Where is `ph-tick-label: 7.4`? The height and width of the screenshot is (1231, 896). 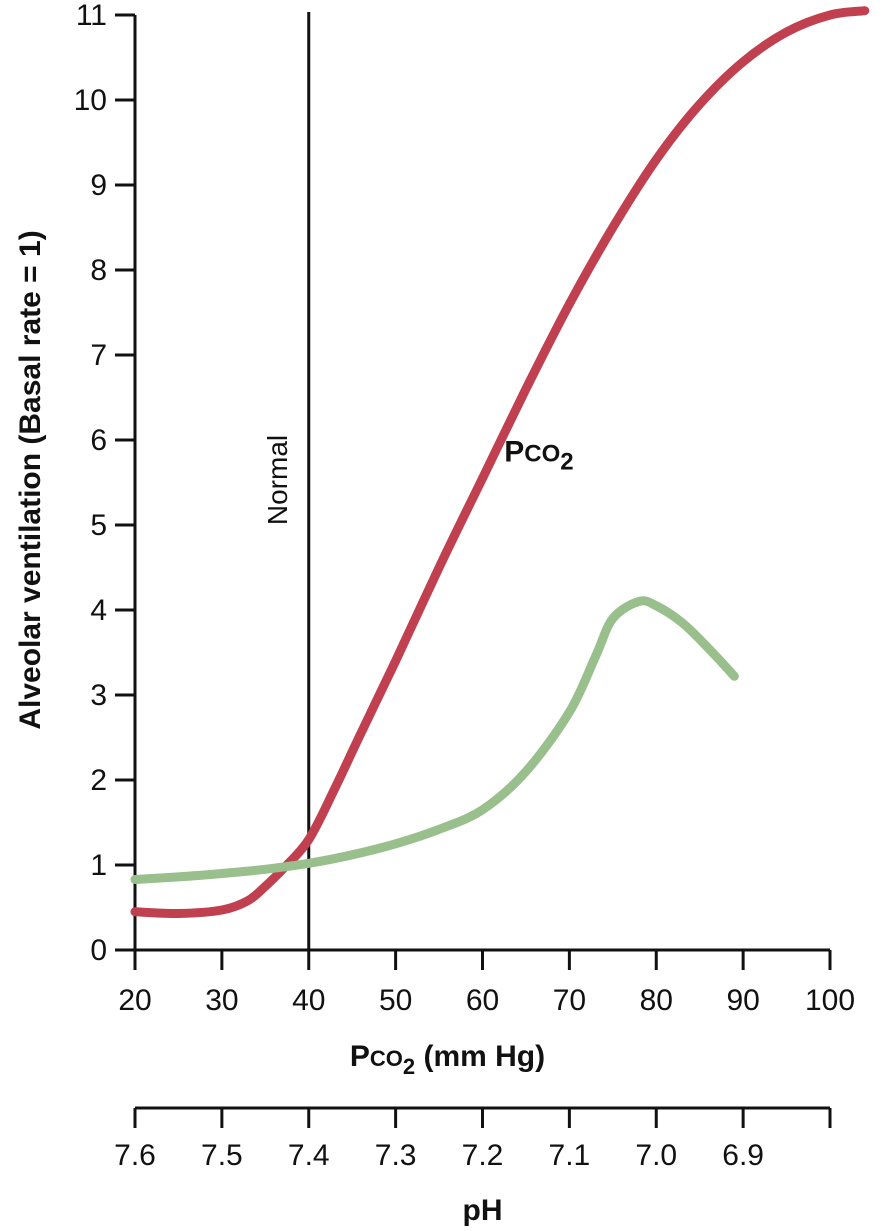
ph-tick-label: 7.4 is located at coordinates (309, 1155).